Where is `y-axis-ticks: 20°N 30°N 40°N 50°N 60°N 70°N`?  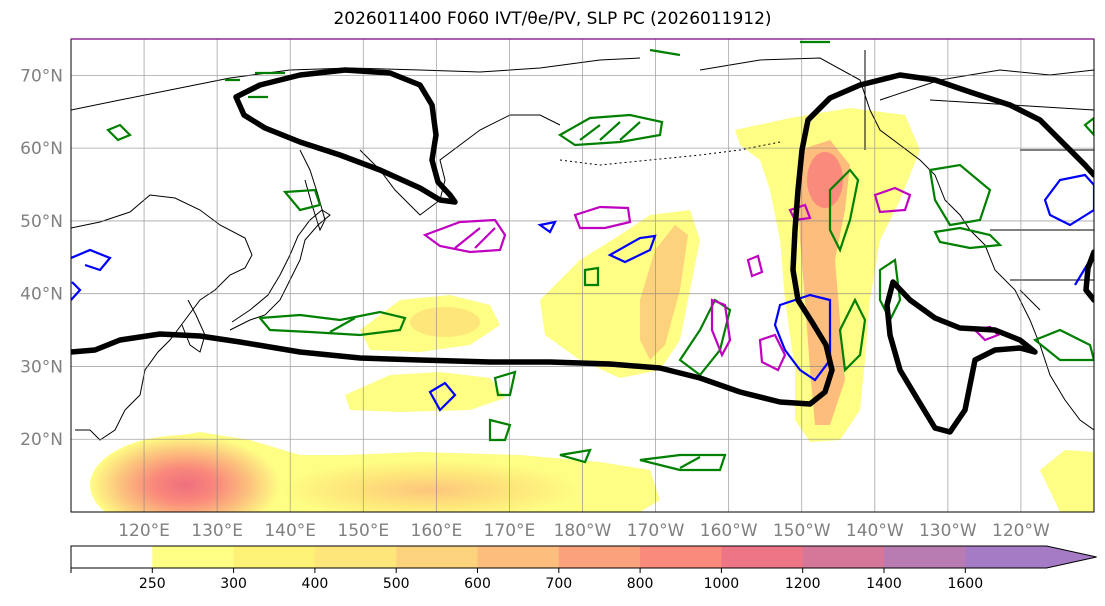 y-axis-ticks: 20°N 30°N 40°N 50°N 60°N 70°N is located at coordinates (41, 258).